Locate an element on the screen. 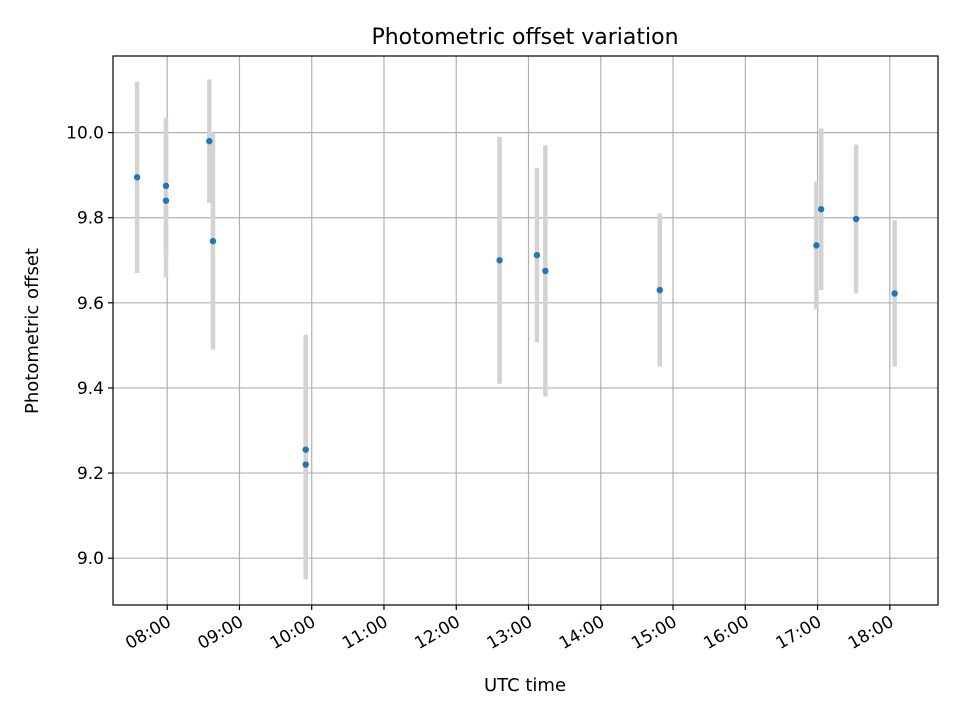  y-tick-label: 10.0 is located at coordinates (85, 134).